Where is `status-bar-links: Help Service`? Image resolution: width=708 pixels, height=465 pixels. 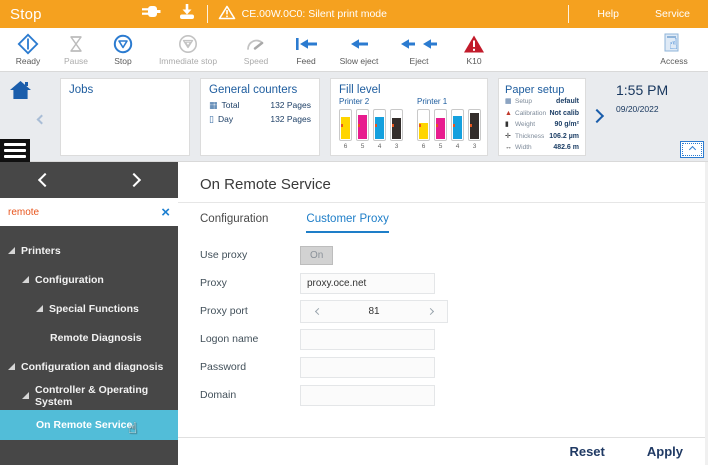
status-bar-links: Help Service is located at coordinates (633, 14).